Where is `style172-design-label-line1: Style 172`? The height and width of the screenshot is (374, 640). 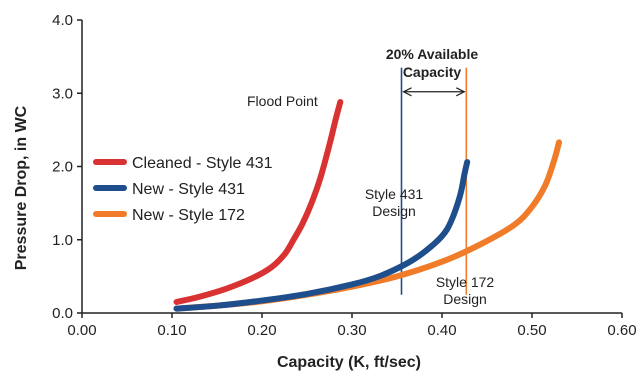 style172-design-label-line1: Style 172 is located at coordinates (465, 282).